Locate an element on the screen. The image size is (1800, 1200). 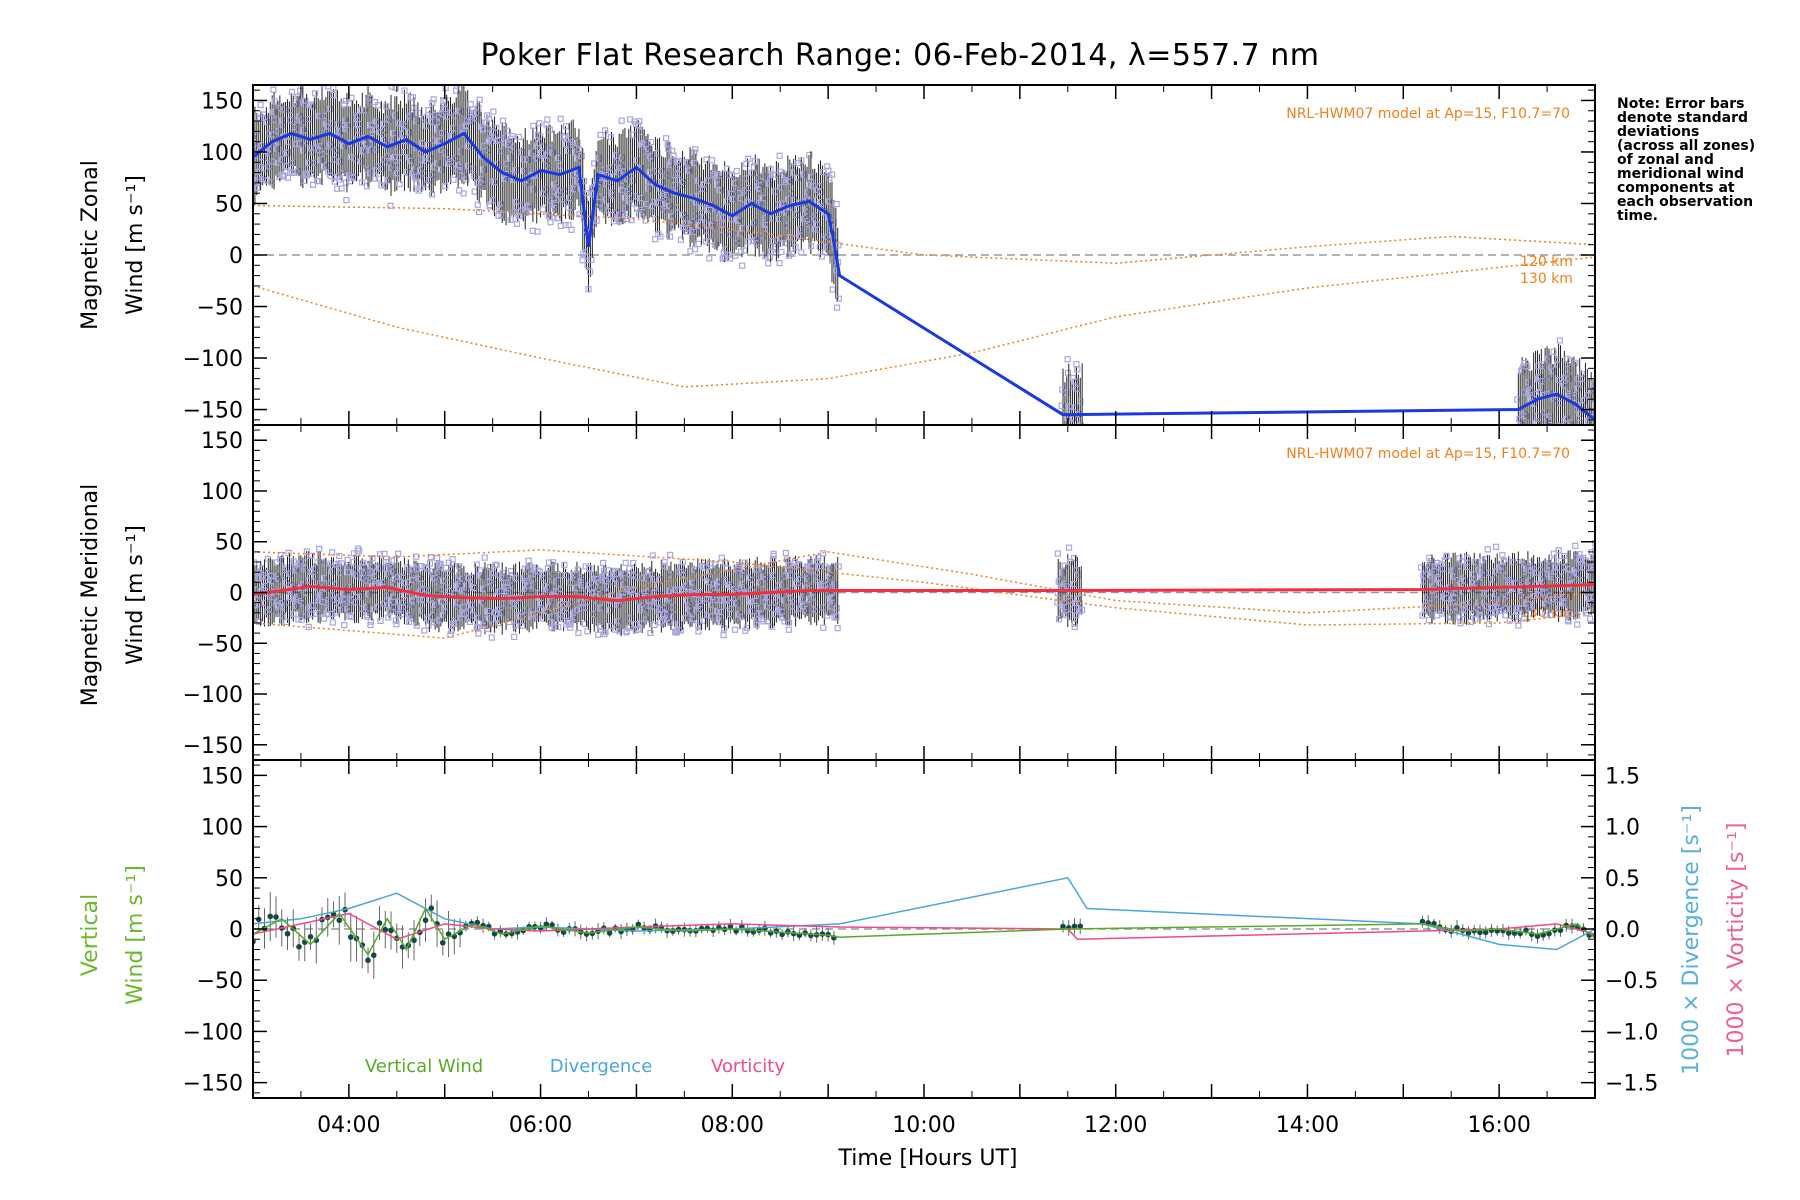
vertical-plot-area is located at coordinates (924, 927).